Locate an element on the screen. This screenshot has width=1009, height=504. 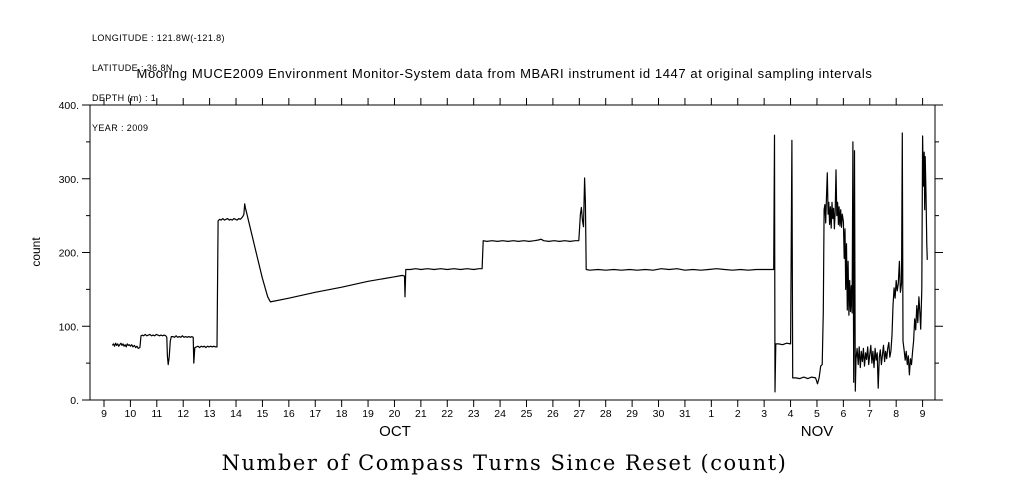
x-tick-label: 20 is located at coordinates (395, 414).